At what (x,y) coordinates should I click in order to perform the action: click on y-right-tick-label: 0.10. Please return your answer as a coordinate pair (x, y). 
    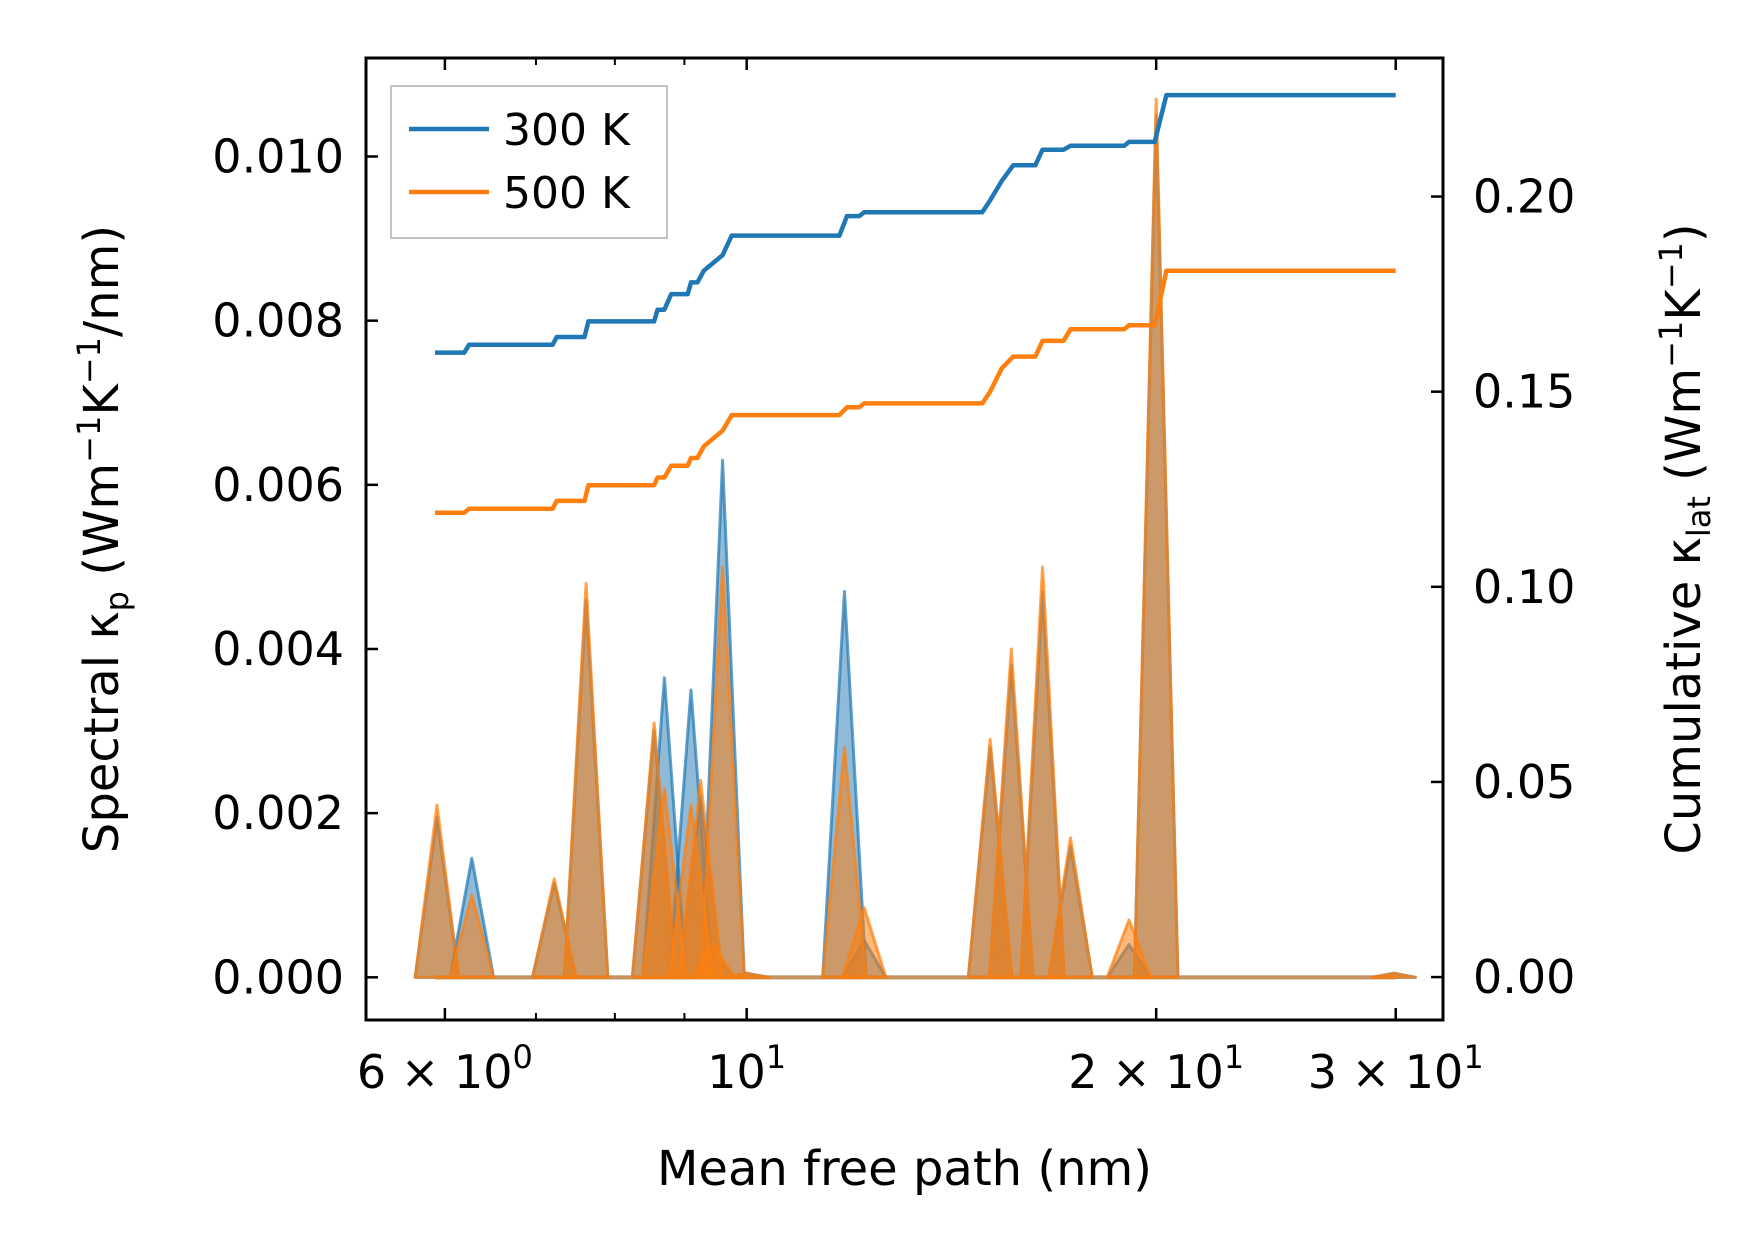
    Looking at the image, I should click on (1524, 587).